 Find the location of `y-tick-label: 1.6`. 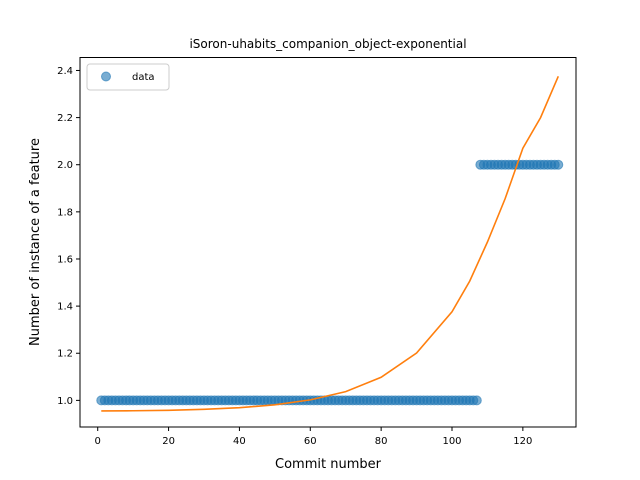

y-tick-label: 1.6 is located at coordinates (65, 259).